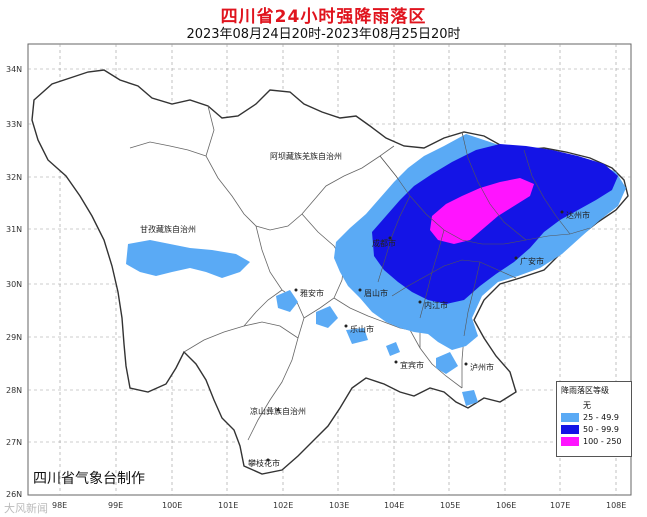 The height and width of the screenshot is (517, 647). I want to click on lat-label: 33N, so click(14, 124).